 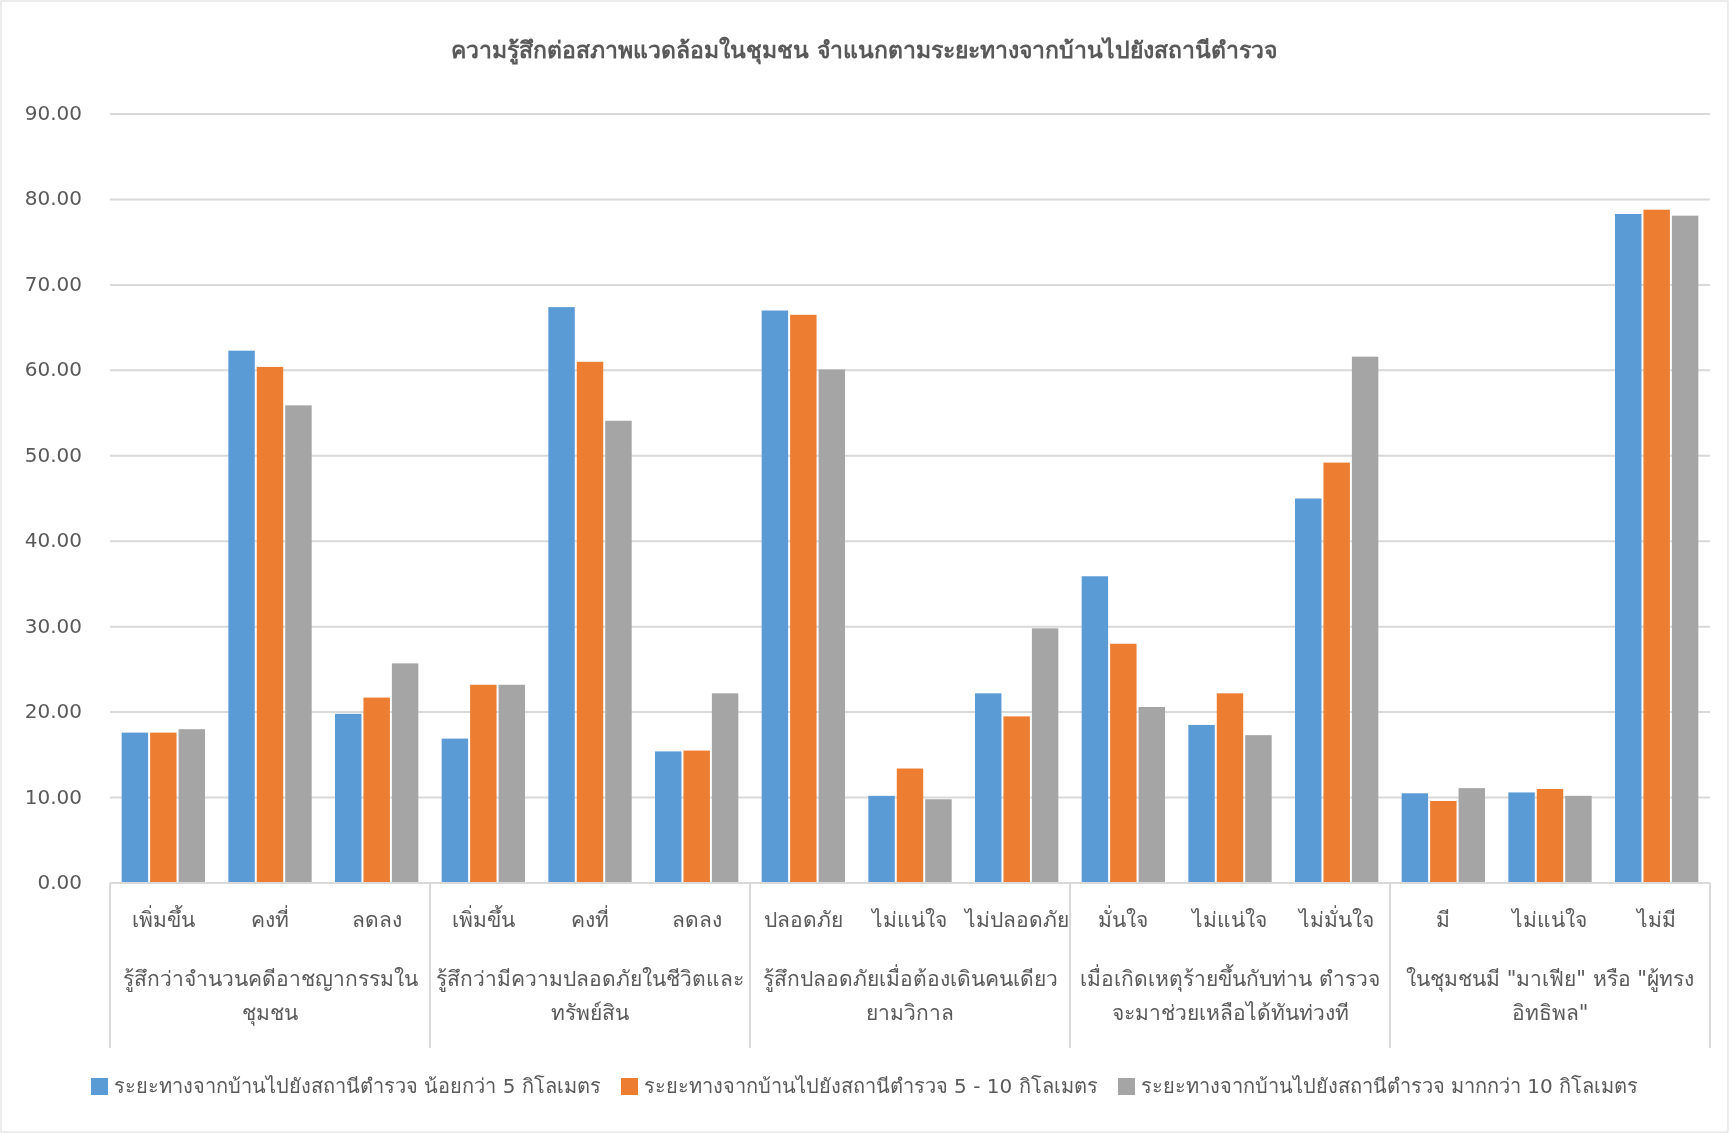 What do you see at coordinates (53, 796) in the screenshot?
I see `y-tick-label: 10.00` at bounding box center [53, 796].